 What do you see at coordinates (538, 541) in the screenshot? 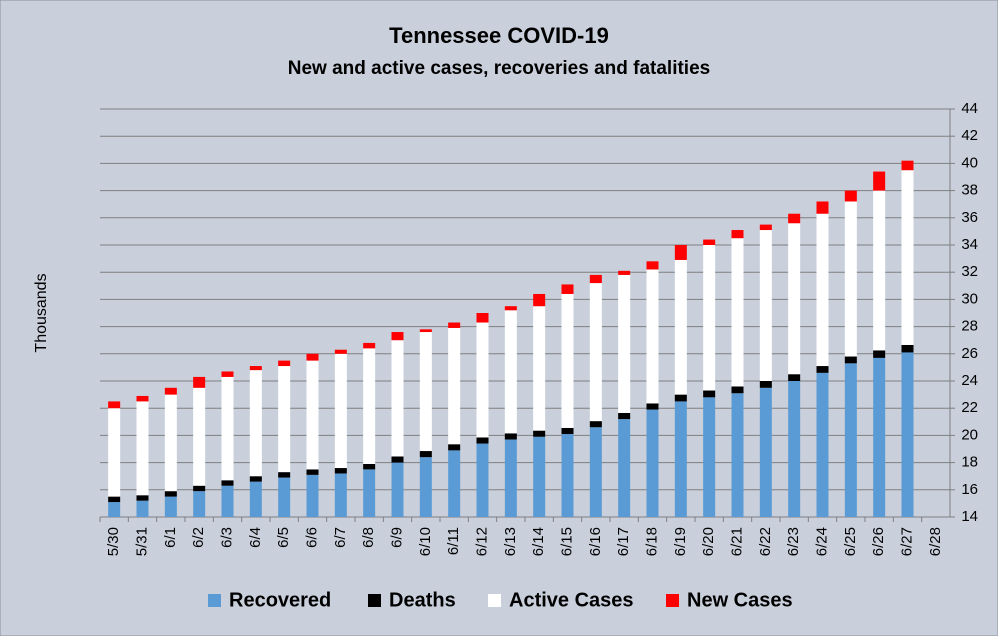
I see `x-tick-label: 6/14` at bounding box center [538, 541].